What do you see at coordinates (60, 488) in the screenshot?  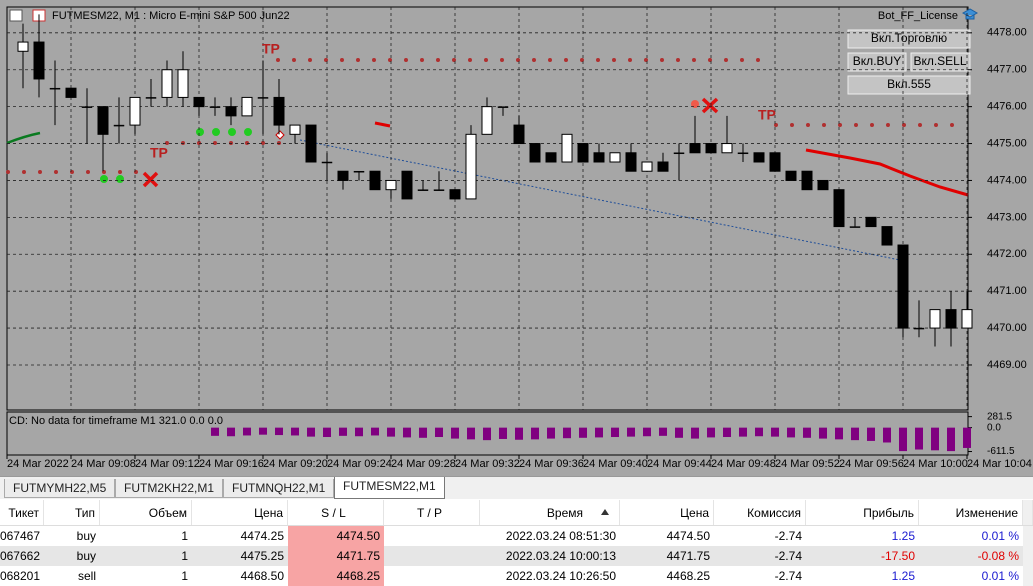 I see `tab: FUTMYMH22,M5` at bounding box center [60, 488].